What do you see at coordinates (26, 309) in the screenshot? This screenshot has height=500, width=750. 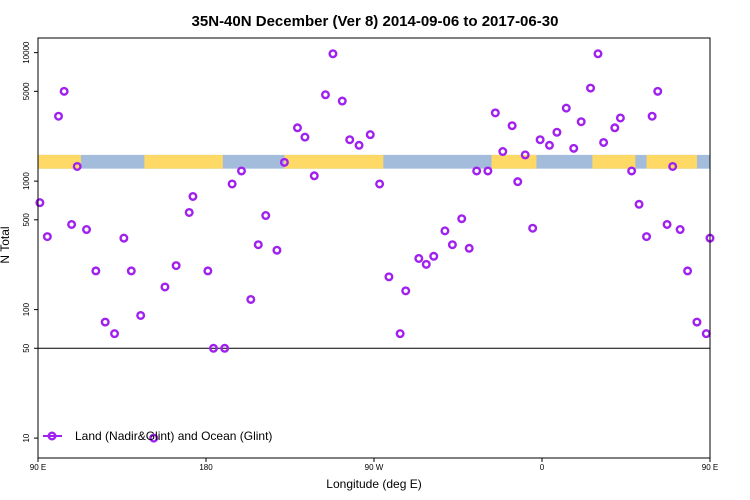 I see `y-tick-label: 100` at bounding box center [26, 309].